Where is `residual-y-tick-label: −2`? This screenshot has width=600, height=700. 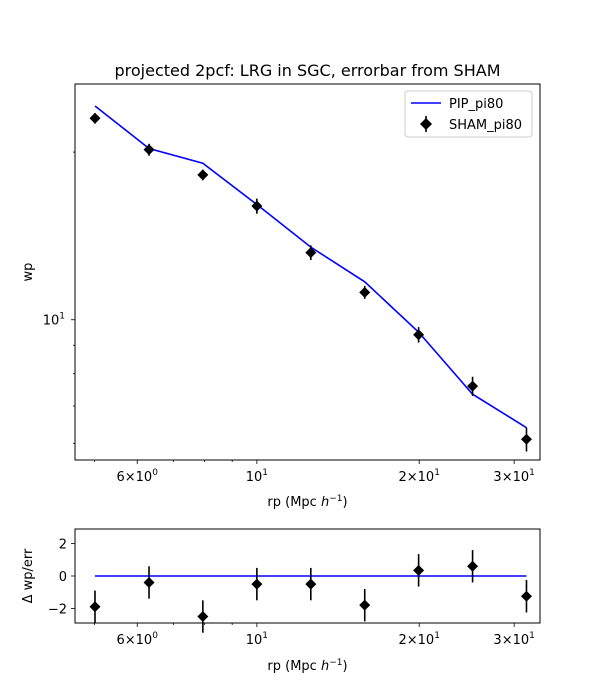
residual-y-tick-label: −2 is located at coordinates (57, 609).